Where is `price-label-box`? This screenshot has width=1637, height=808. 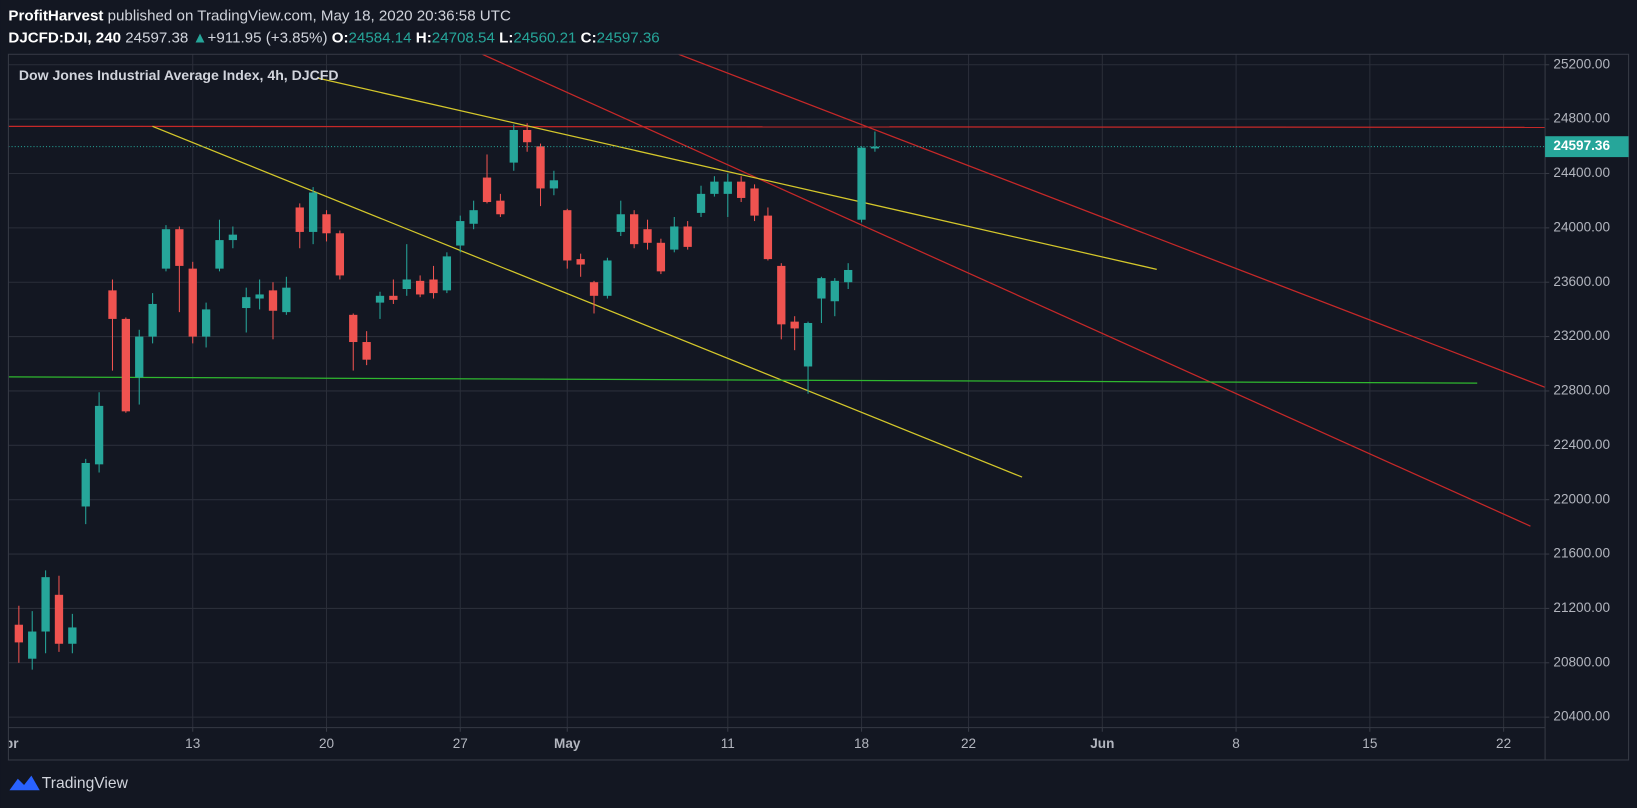
price-label-box is located at coordinates (1587, 147).